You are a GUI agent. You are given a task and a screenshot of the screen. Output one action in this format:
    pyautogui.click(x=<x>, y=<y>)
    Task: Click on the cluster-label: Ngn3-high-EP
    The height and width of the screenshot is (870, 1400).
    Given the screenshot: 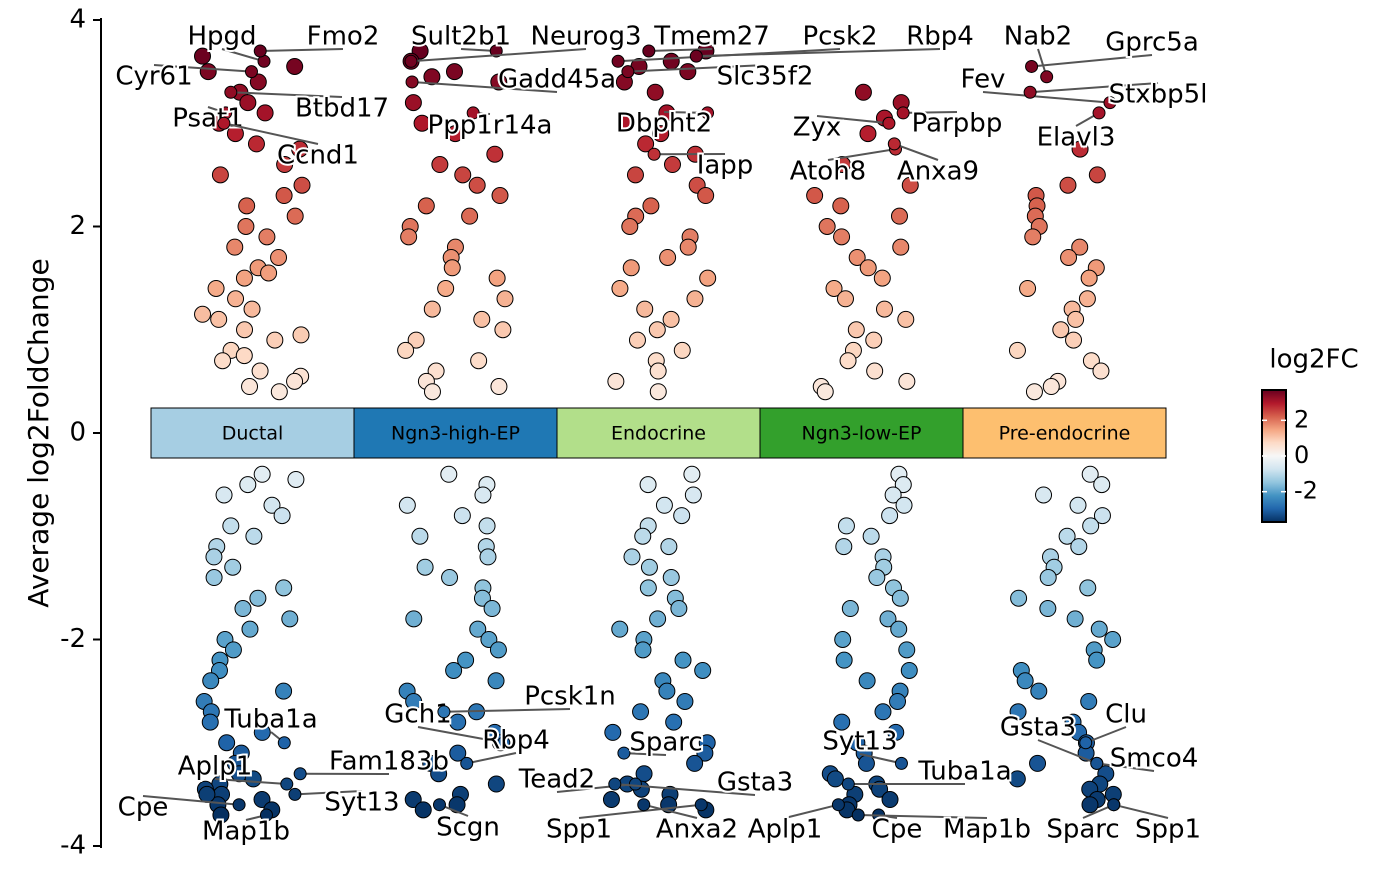 What is the action you would take?
    pyautogui.click(x=455, y=434)
    